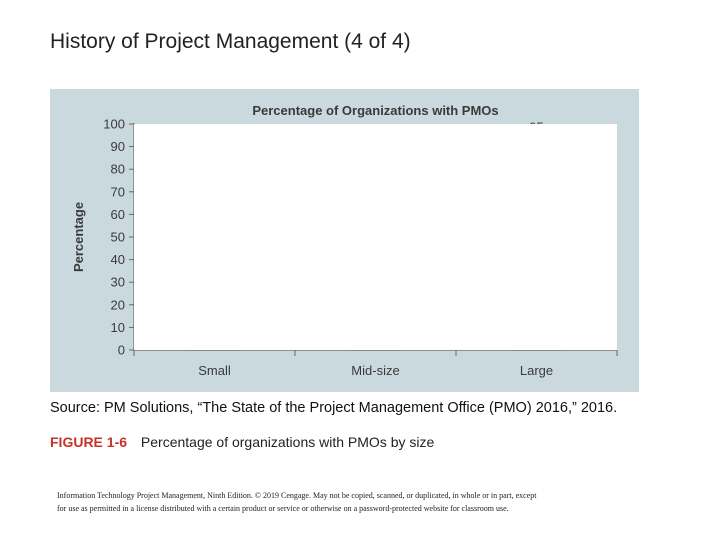 Image resolution: width=720 pixels, height=540 pixels. I want to click on y-tick-label: 100, so click(114, 124).